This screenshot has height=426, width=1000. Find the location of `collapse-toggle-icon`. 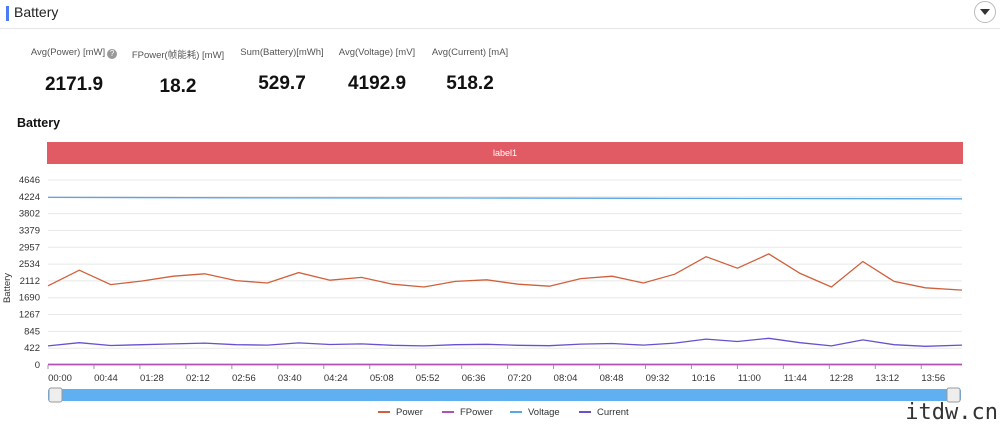

collapse-toggle-icon is located at coordinates (985, 12).